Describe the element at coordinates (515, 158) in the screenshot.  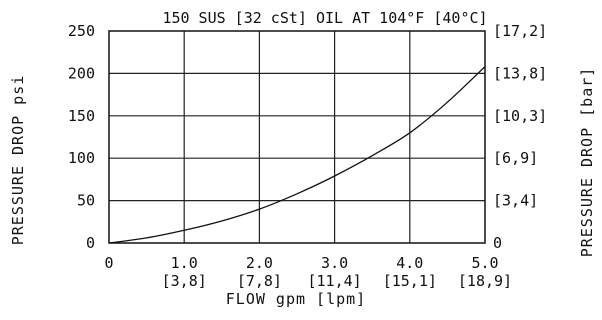
I see `y-tick-label-right: [6,9]` at that location.